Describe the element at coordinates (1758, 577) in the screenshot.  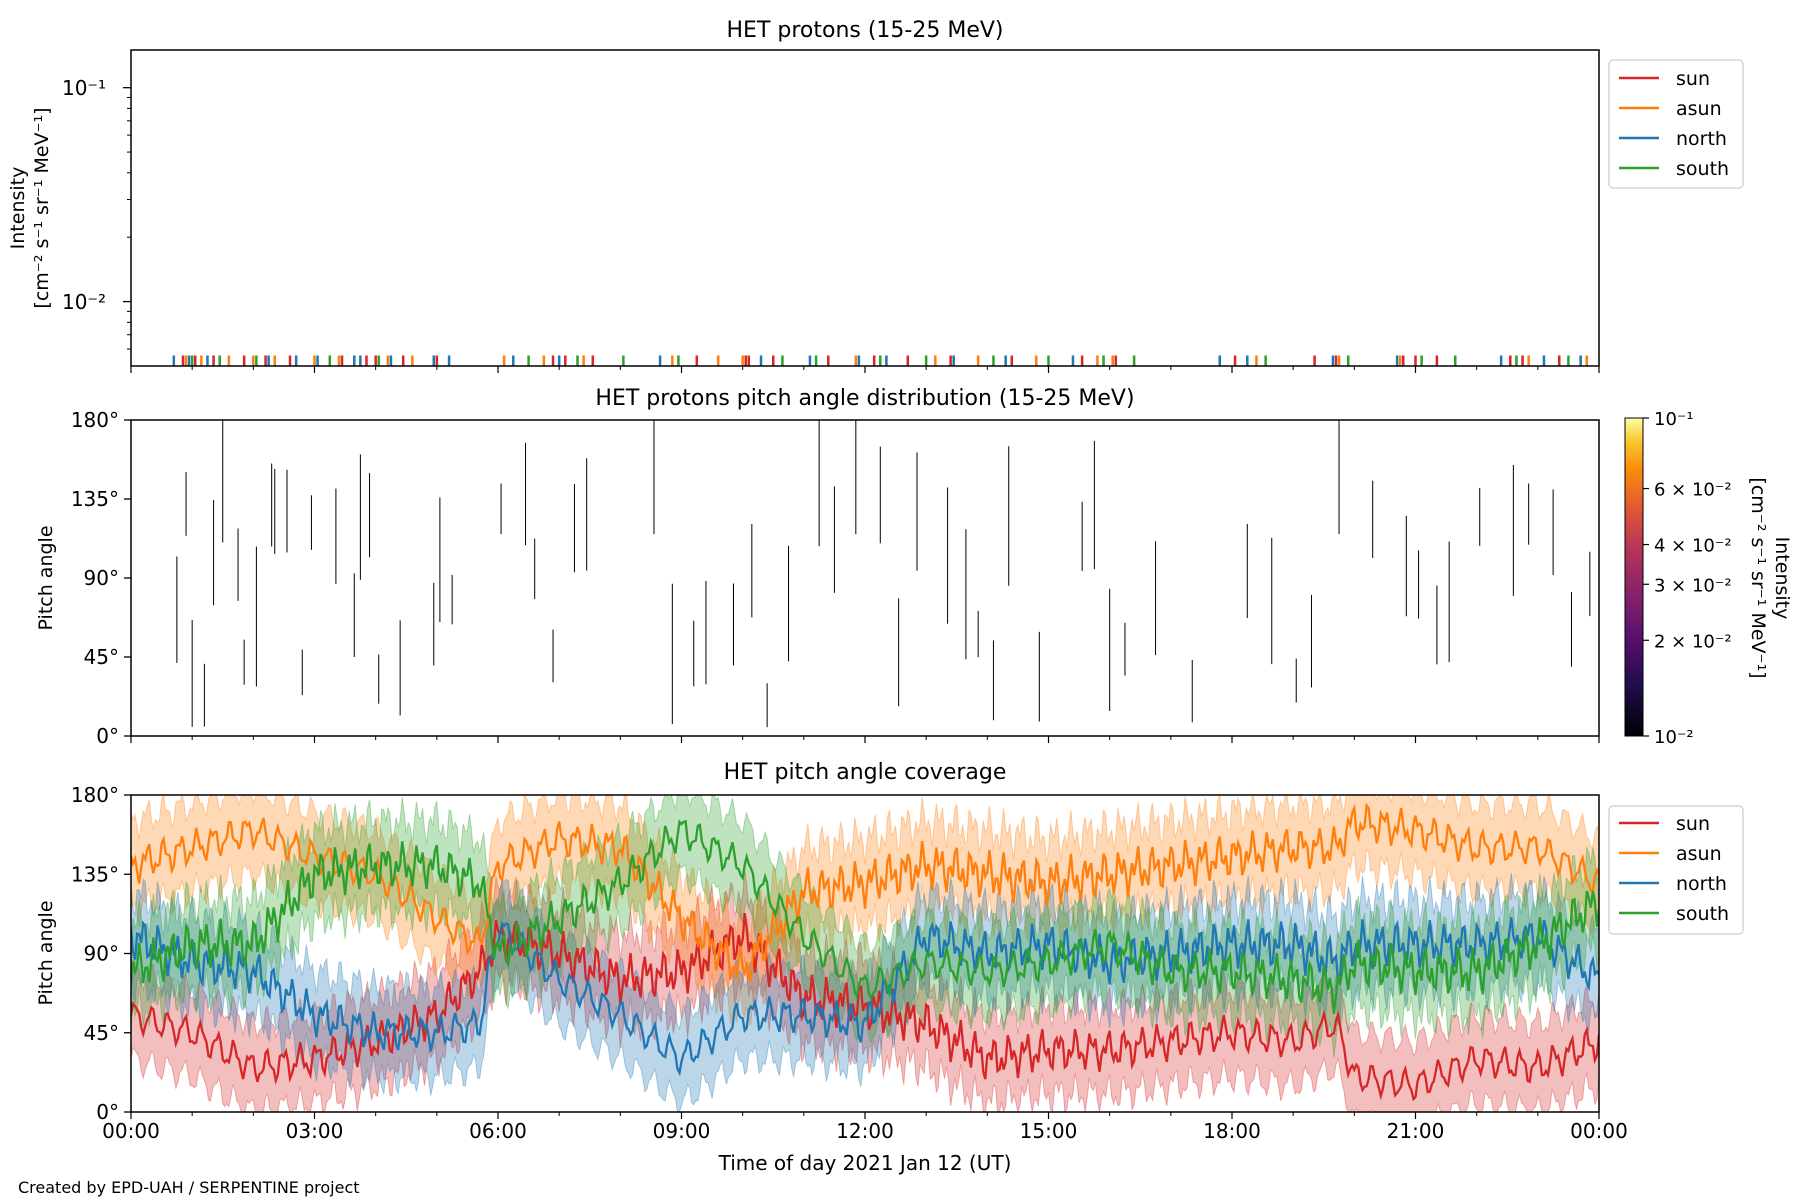
I see `colorbar-unit: [cm⁻² s⁻¹ sr⁻¹ MeV⁻¹]` at that location.